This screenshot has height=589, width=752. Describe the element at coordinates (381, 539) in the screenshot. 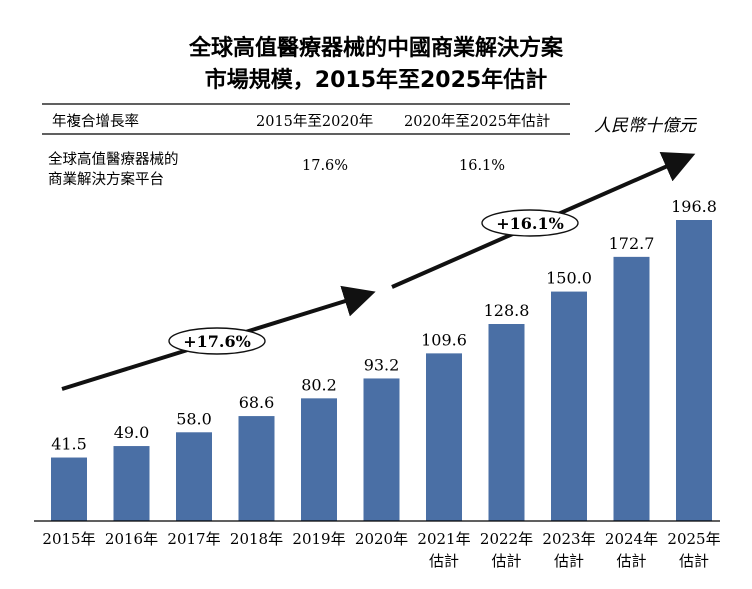

I see `x-tick-label-5: 2020年` at that location.